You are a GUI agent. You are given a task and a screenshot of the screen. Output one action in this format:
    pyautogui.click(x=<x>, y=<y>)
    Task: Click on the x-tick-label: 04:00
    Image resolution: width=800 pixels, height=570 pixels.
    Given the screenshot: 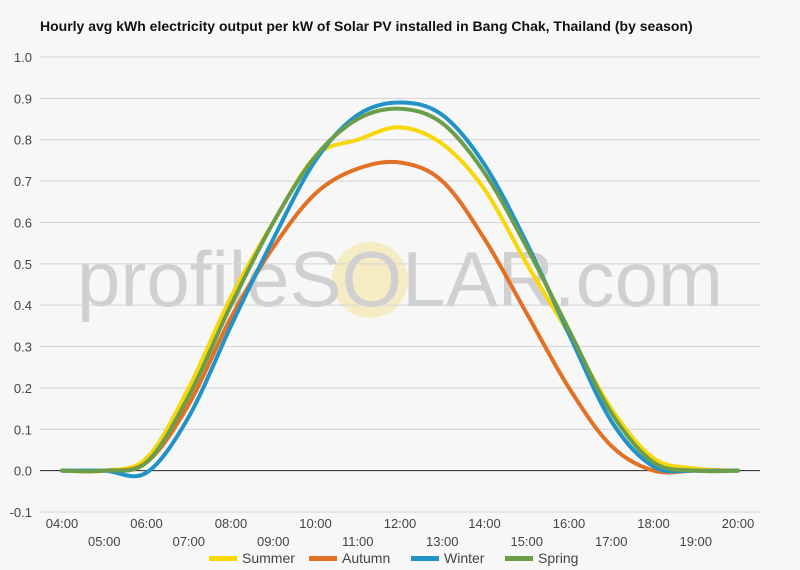 What is the action you would take?
    pyautogui.click(x=62, y=523)
    